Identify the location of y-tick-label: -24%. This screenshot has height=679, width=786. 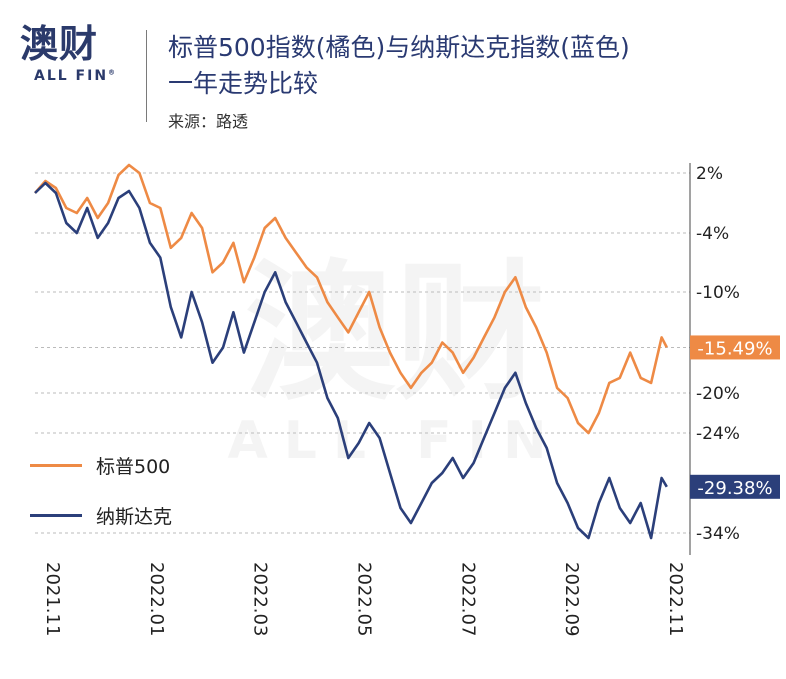
(718, 434).